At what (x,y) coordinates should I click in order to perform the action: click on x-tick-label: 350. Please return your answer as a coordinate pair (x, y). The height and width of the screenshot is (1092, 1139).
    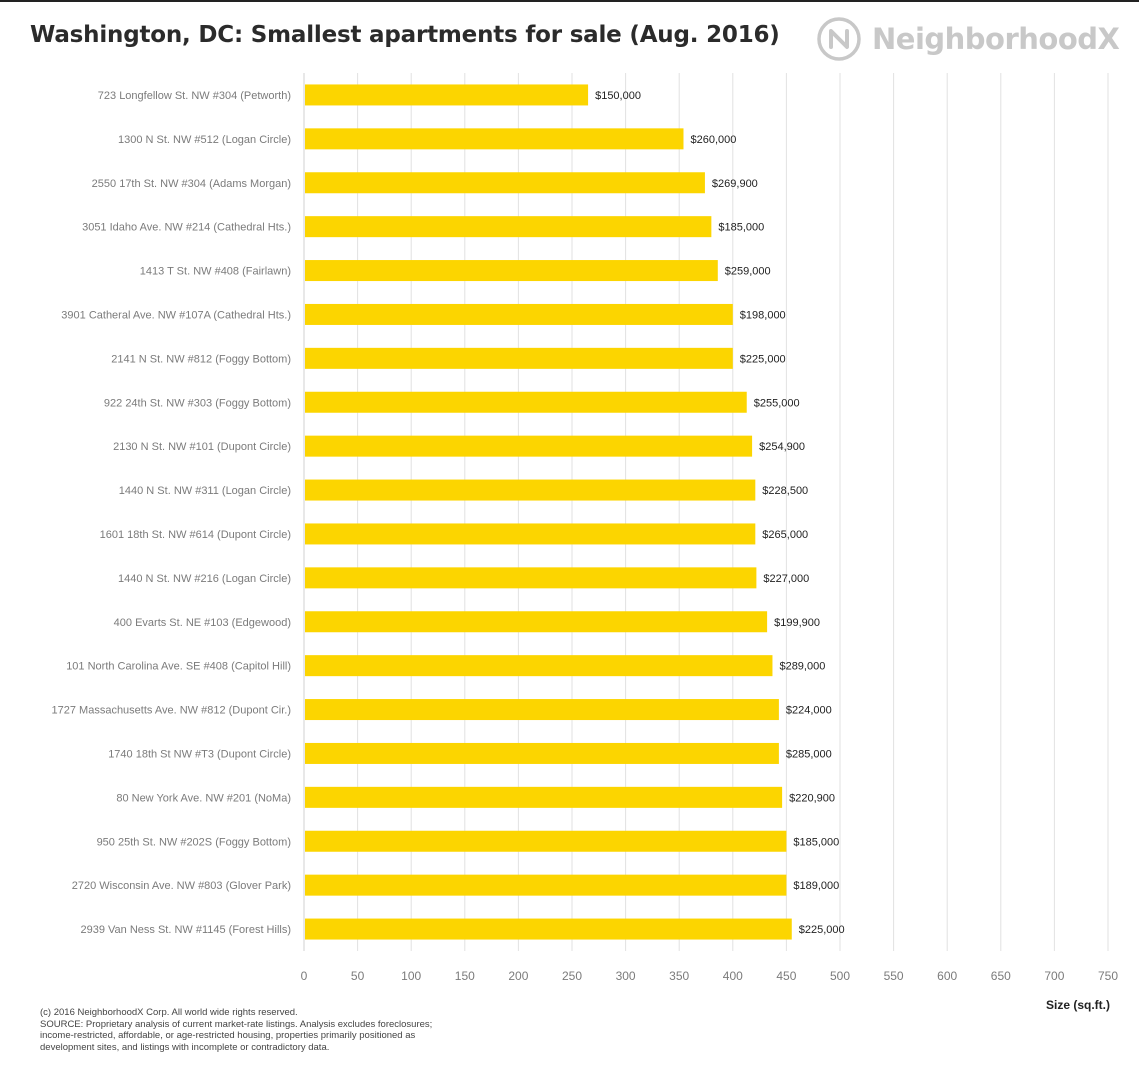
    Looking at the image, I should click on (679, 976).